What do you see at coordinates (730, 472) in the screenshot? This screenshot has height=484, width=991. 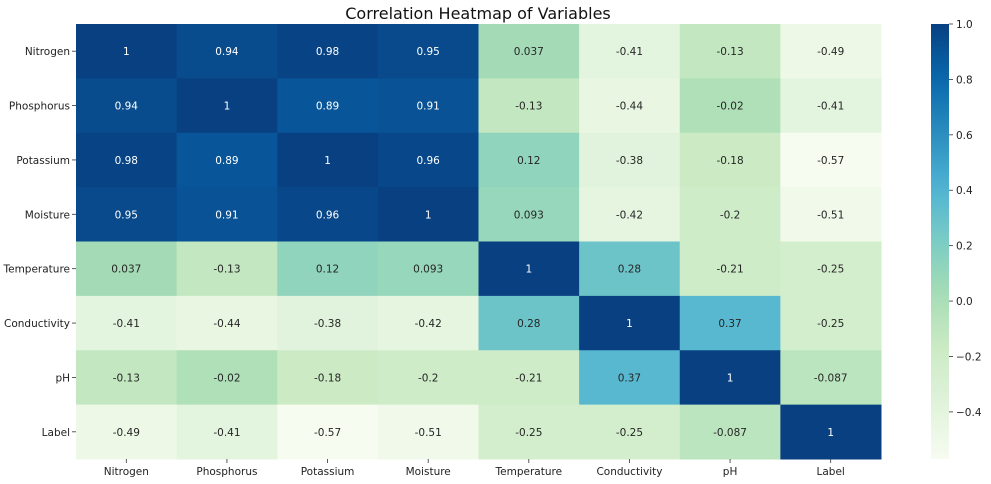 I see `x-tick-label: pH` at bounding box center [730, 472].